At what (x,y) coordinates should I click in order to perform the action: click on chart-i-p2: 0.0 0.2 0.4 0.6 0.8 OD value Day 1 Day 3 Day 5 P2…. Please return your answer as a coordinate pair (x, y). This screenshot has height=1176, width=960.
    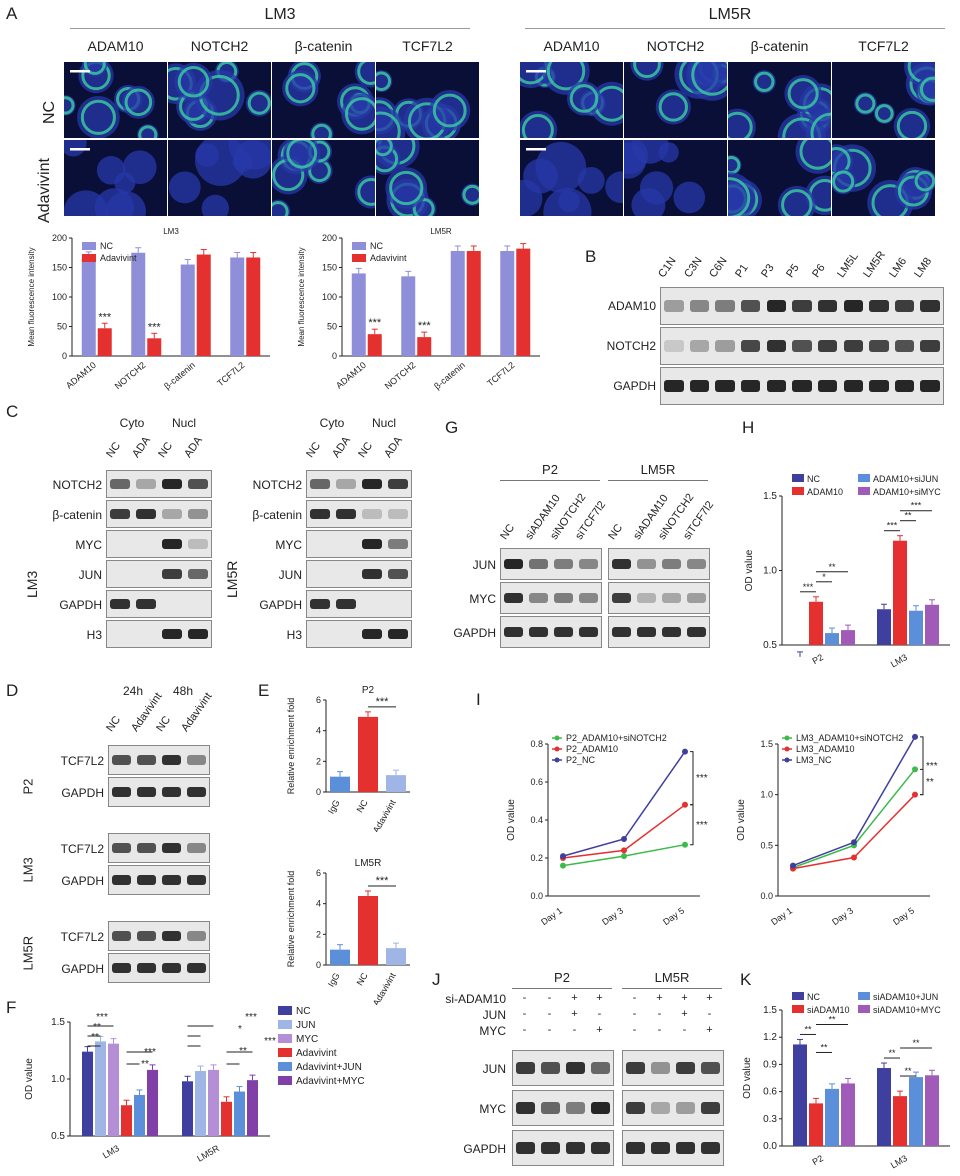
    Looking at the image, I should click on (607, 830).